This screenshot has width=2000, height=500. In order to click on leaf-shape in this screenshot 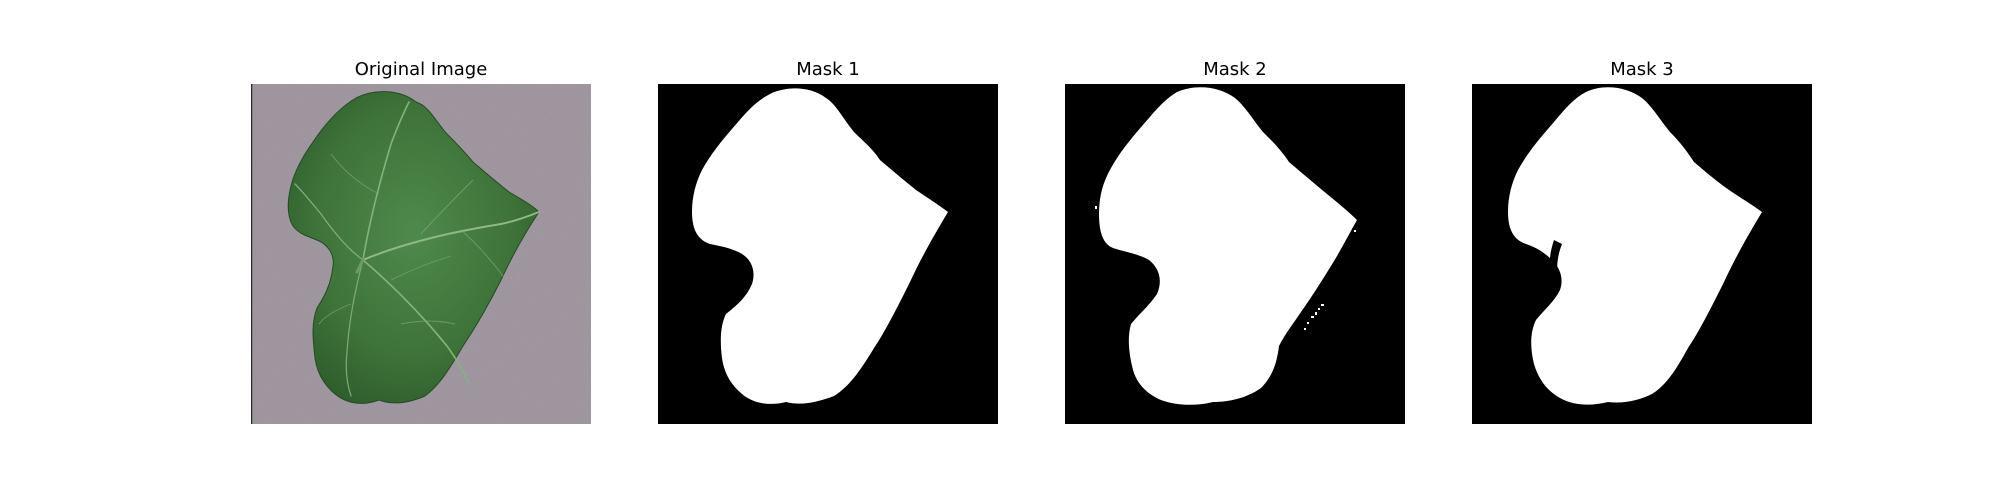, I will do `click(413, 247)`.